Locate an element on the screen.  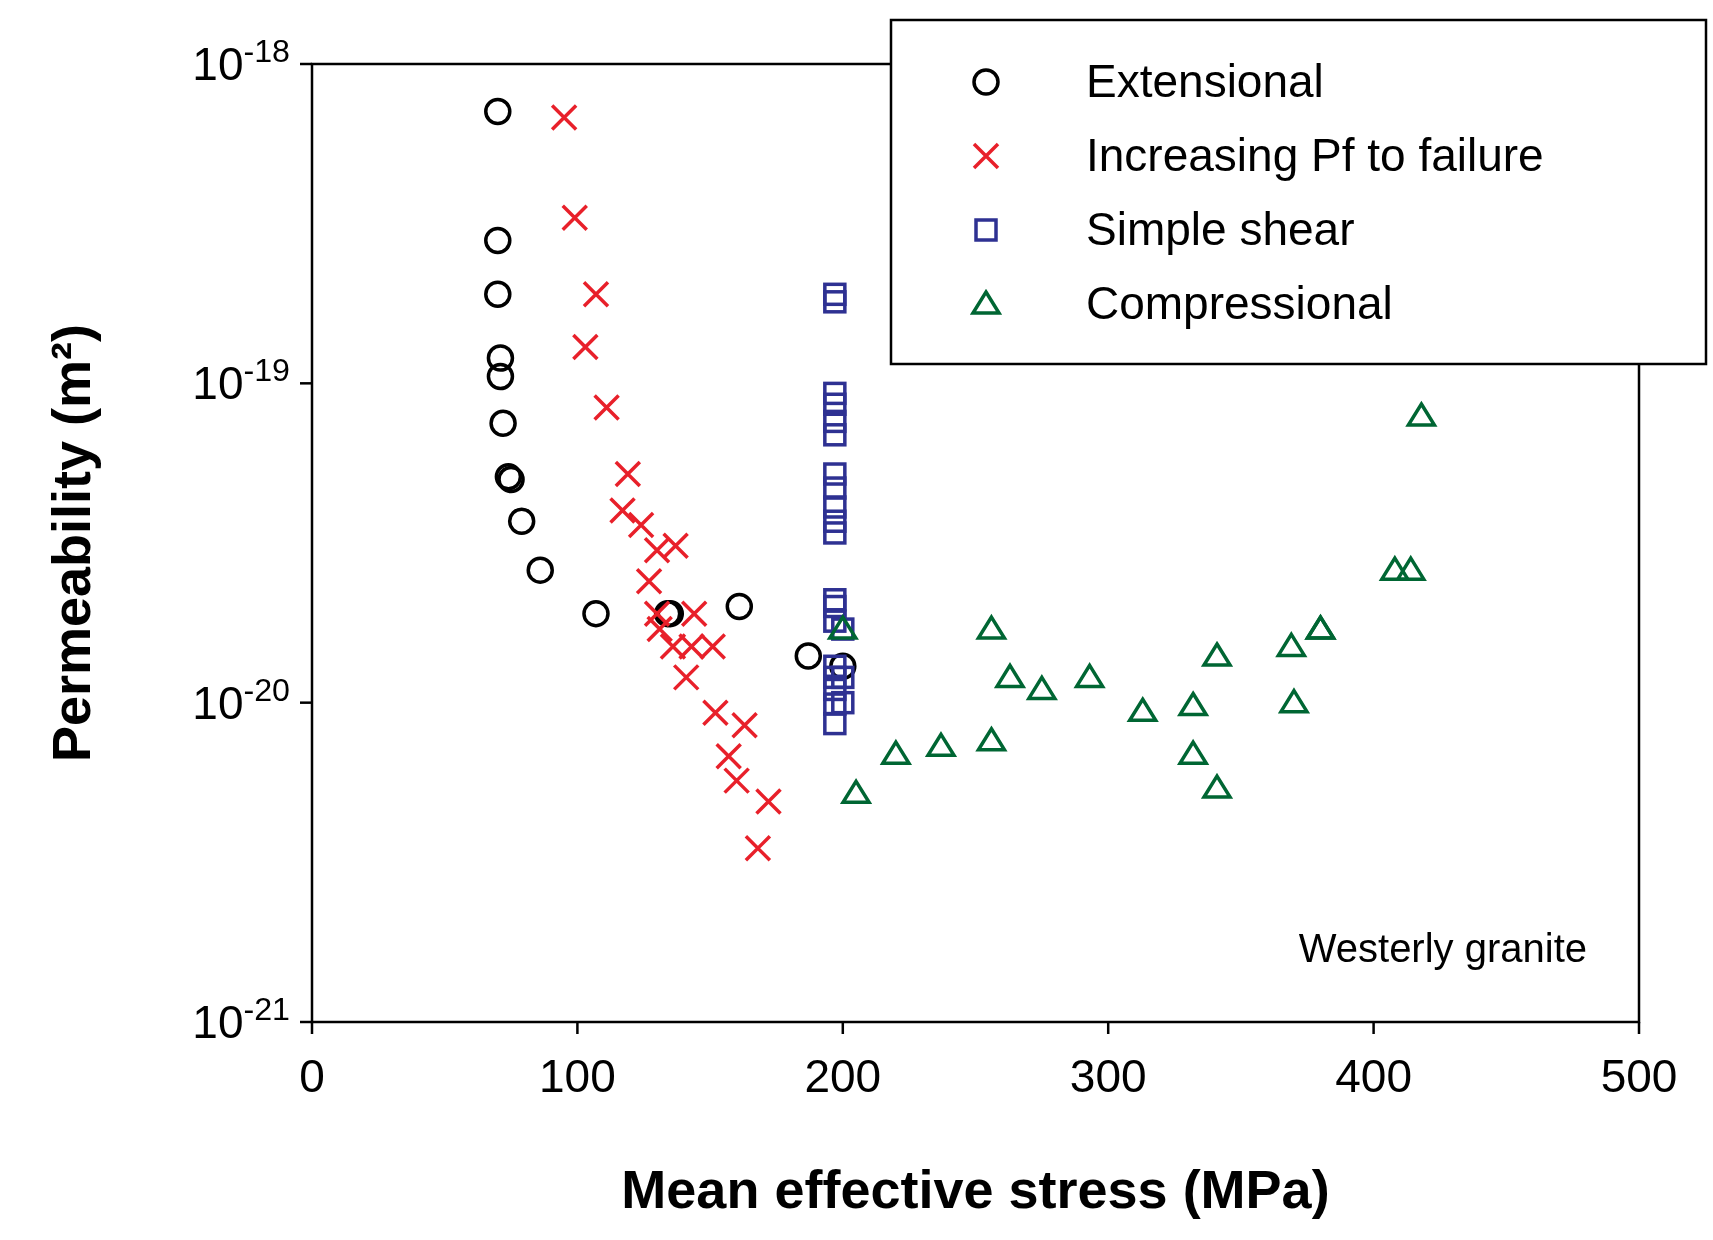
x-tick-label: 500 is located at coordinates (1639, 1076).